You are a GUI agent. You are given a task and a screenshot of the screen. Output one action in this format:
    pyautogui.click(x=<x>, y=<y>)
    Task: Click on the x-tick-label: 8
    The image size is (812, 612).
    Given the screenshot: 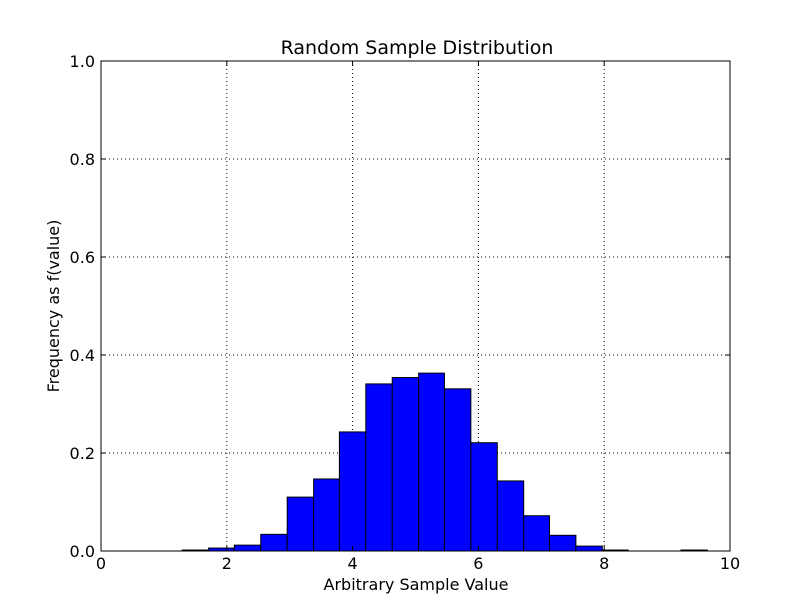 What is the action you would take?
    pyautogui.click(x=604, y=563)
    